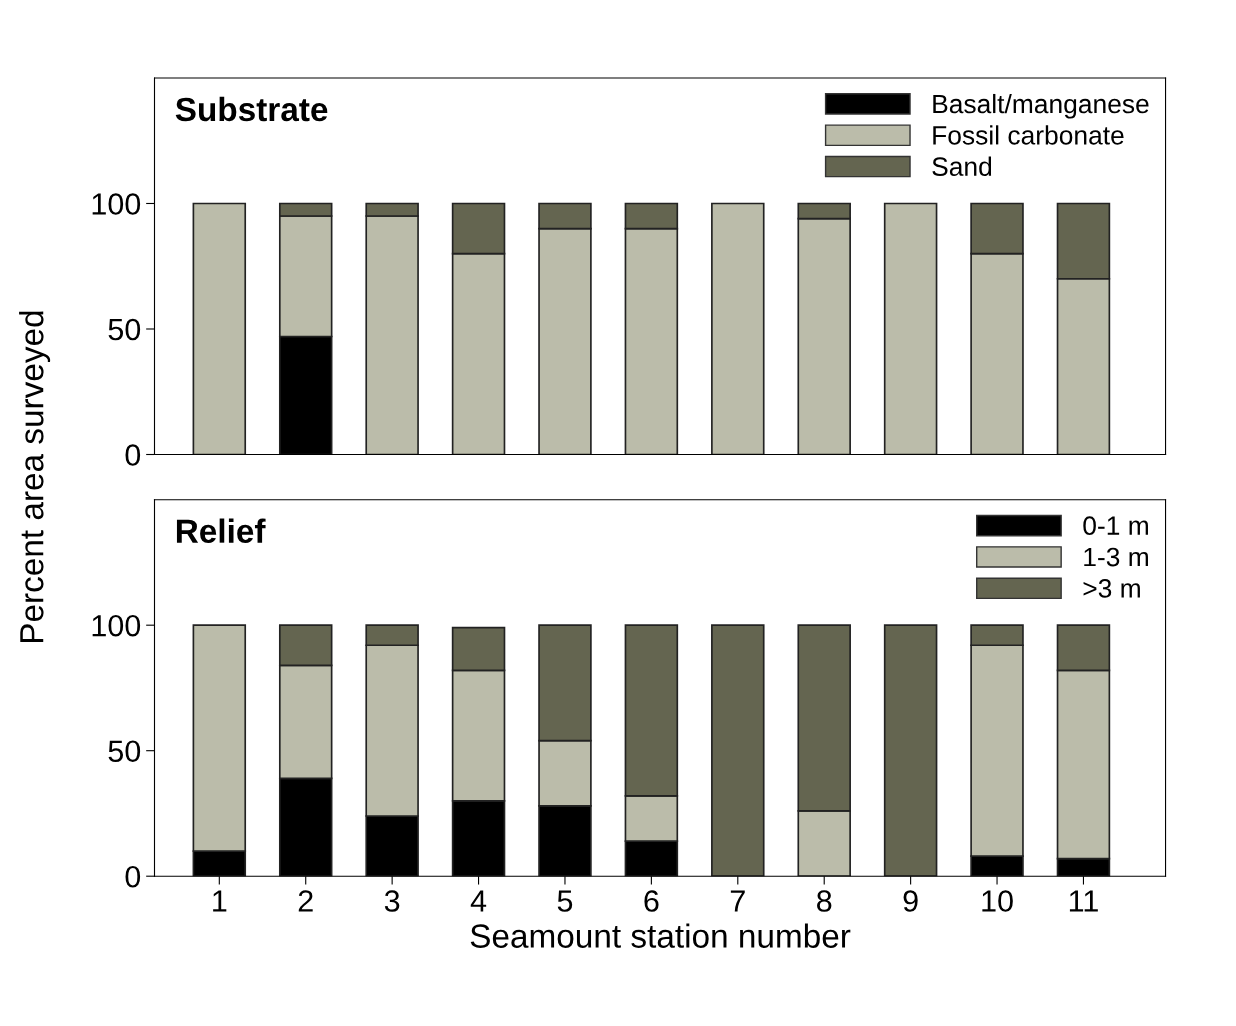 Image resolution: width=1236 pixels, height=1026 pixels. What do you see at coordinates (1028, 135) in the screenshot?
I see `legend-label: Fossil carbonate` at bounding box center [1028, 135].